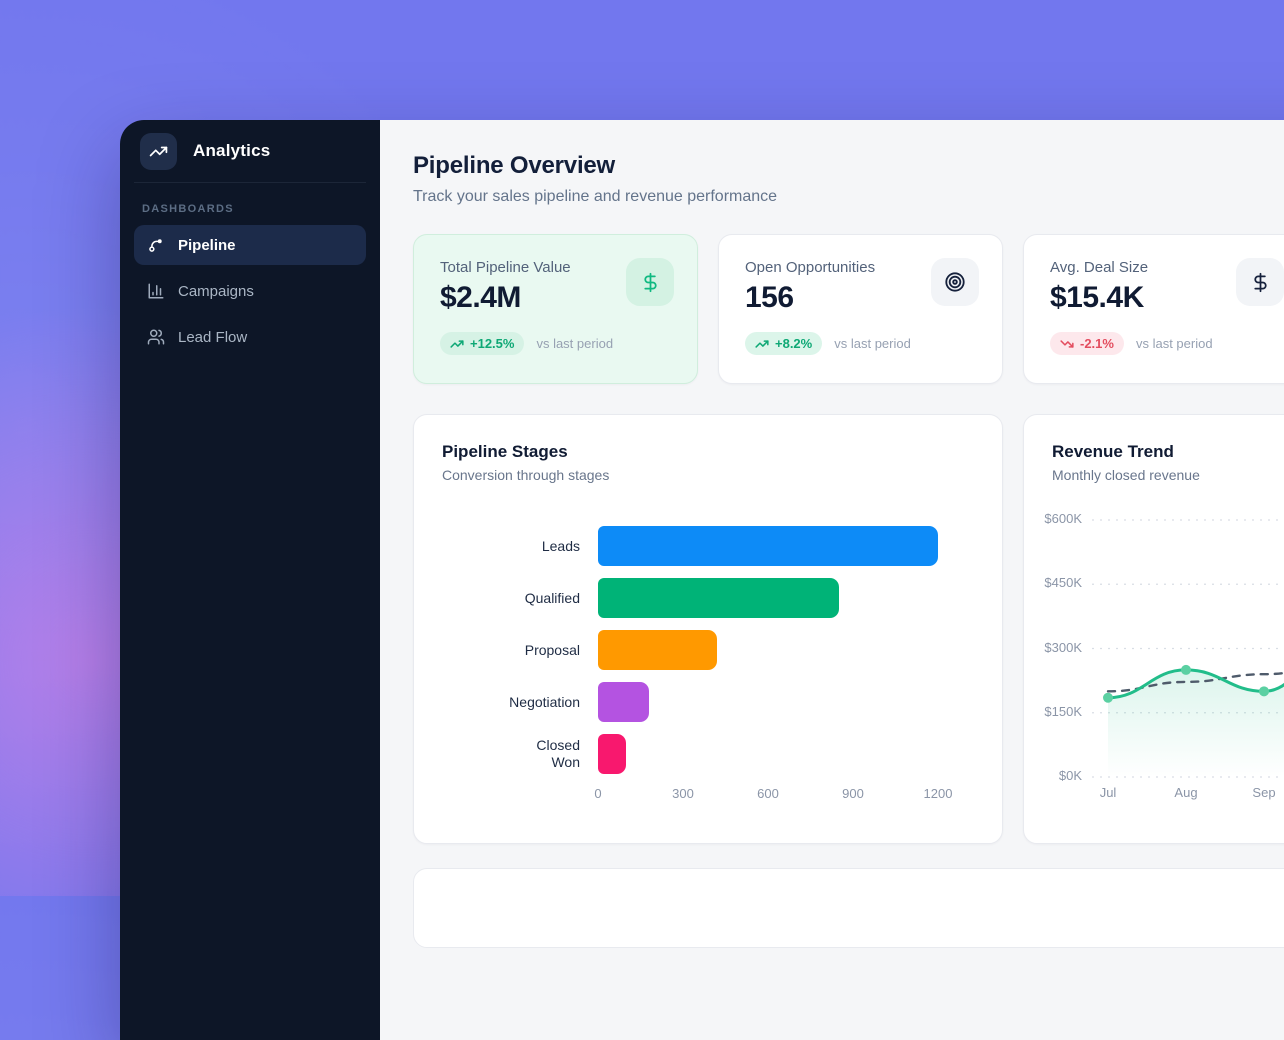 The width and height of the screenshot is (1284, 1040). Describe the element at coordinates (250, 337) in the screenshot. I see `sidebar-item-lead-flow: Lead Flow` at that location.